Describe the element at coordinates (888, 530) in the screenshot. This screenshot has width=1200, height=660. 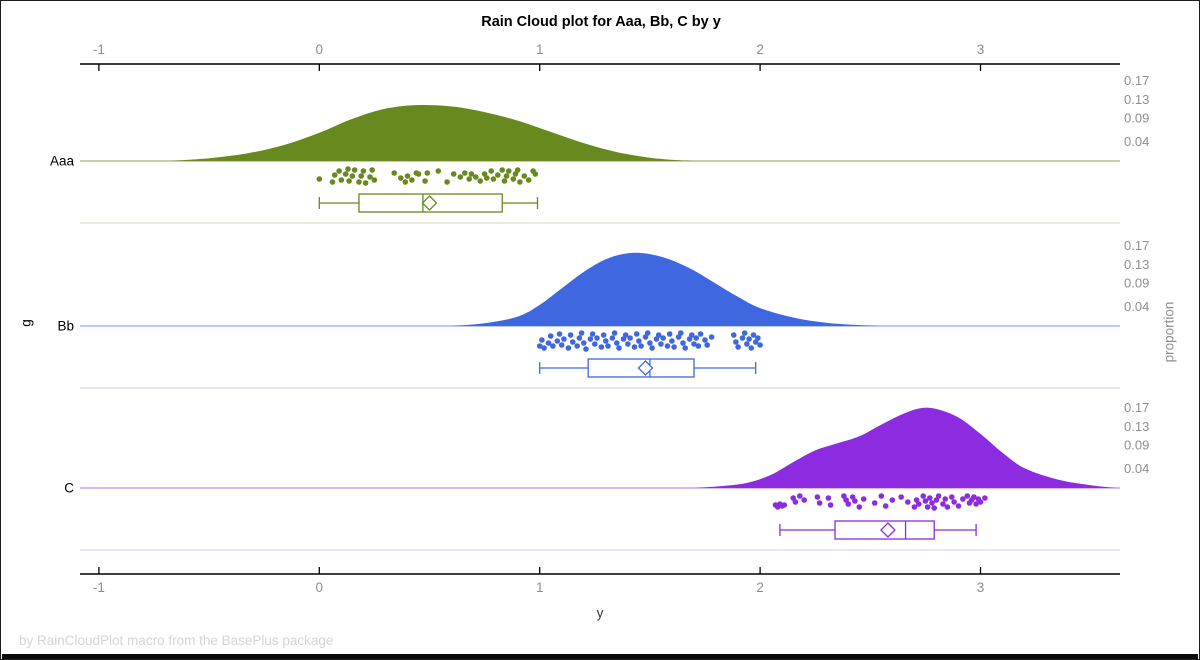
I see `mean-diamond-C` at that location.